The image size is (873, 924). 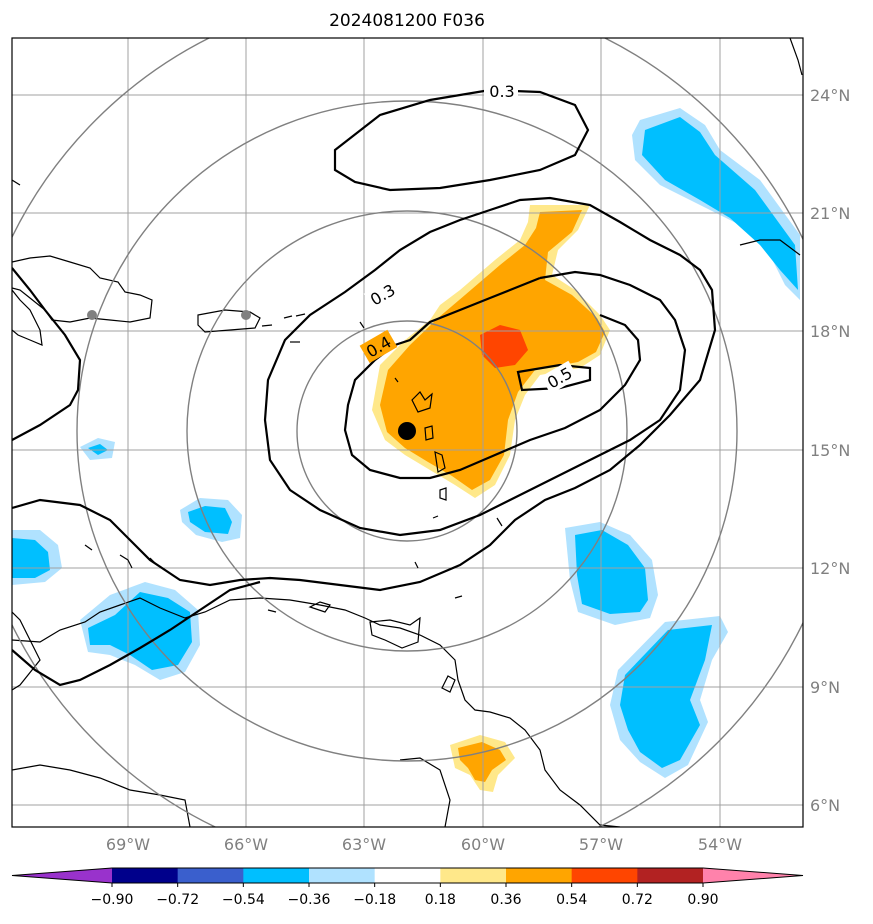 I want to click on colorbar-extend-high, so click(x=753, y=875).